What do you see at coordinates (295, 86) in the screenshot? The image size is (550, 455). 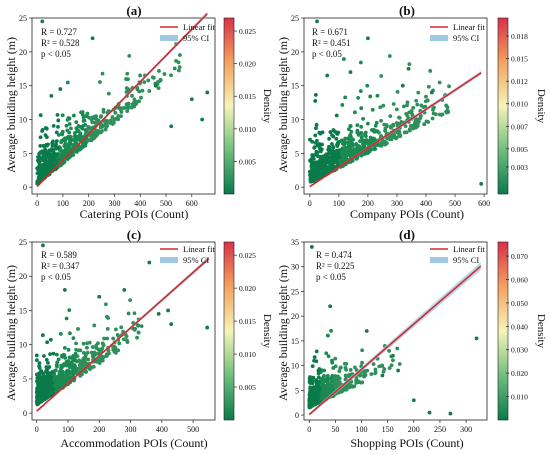 I see `y-tick-label: 15` at bounding box center [295, 86].